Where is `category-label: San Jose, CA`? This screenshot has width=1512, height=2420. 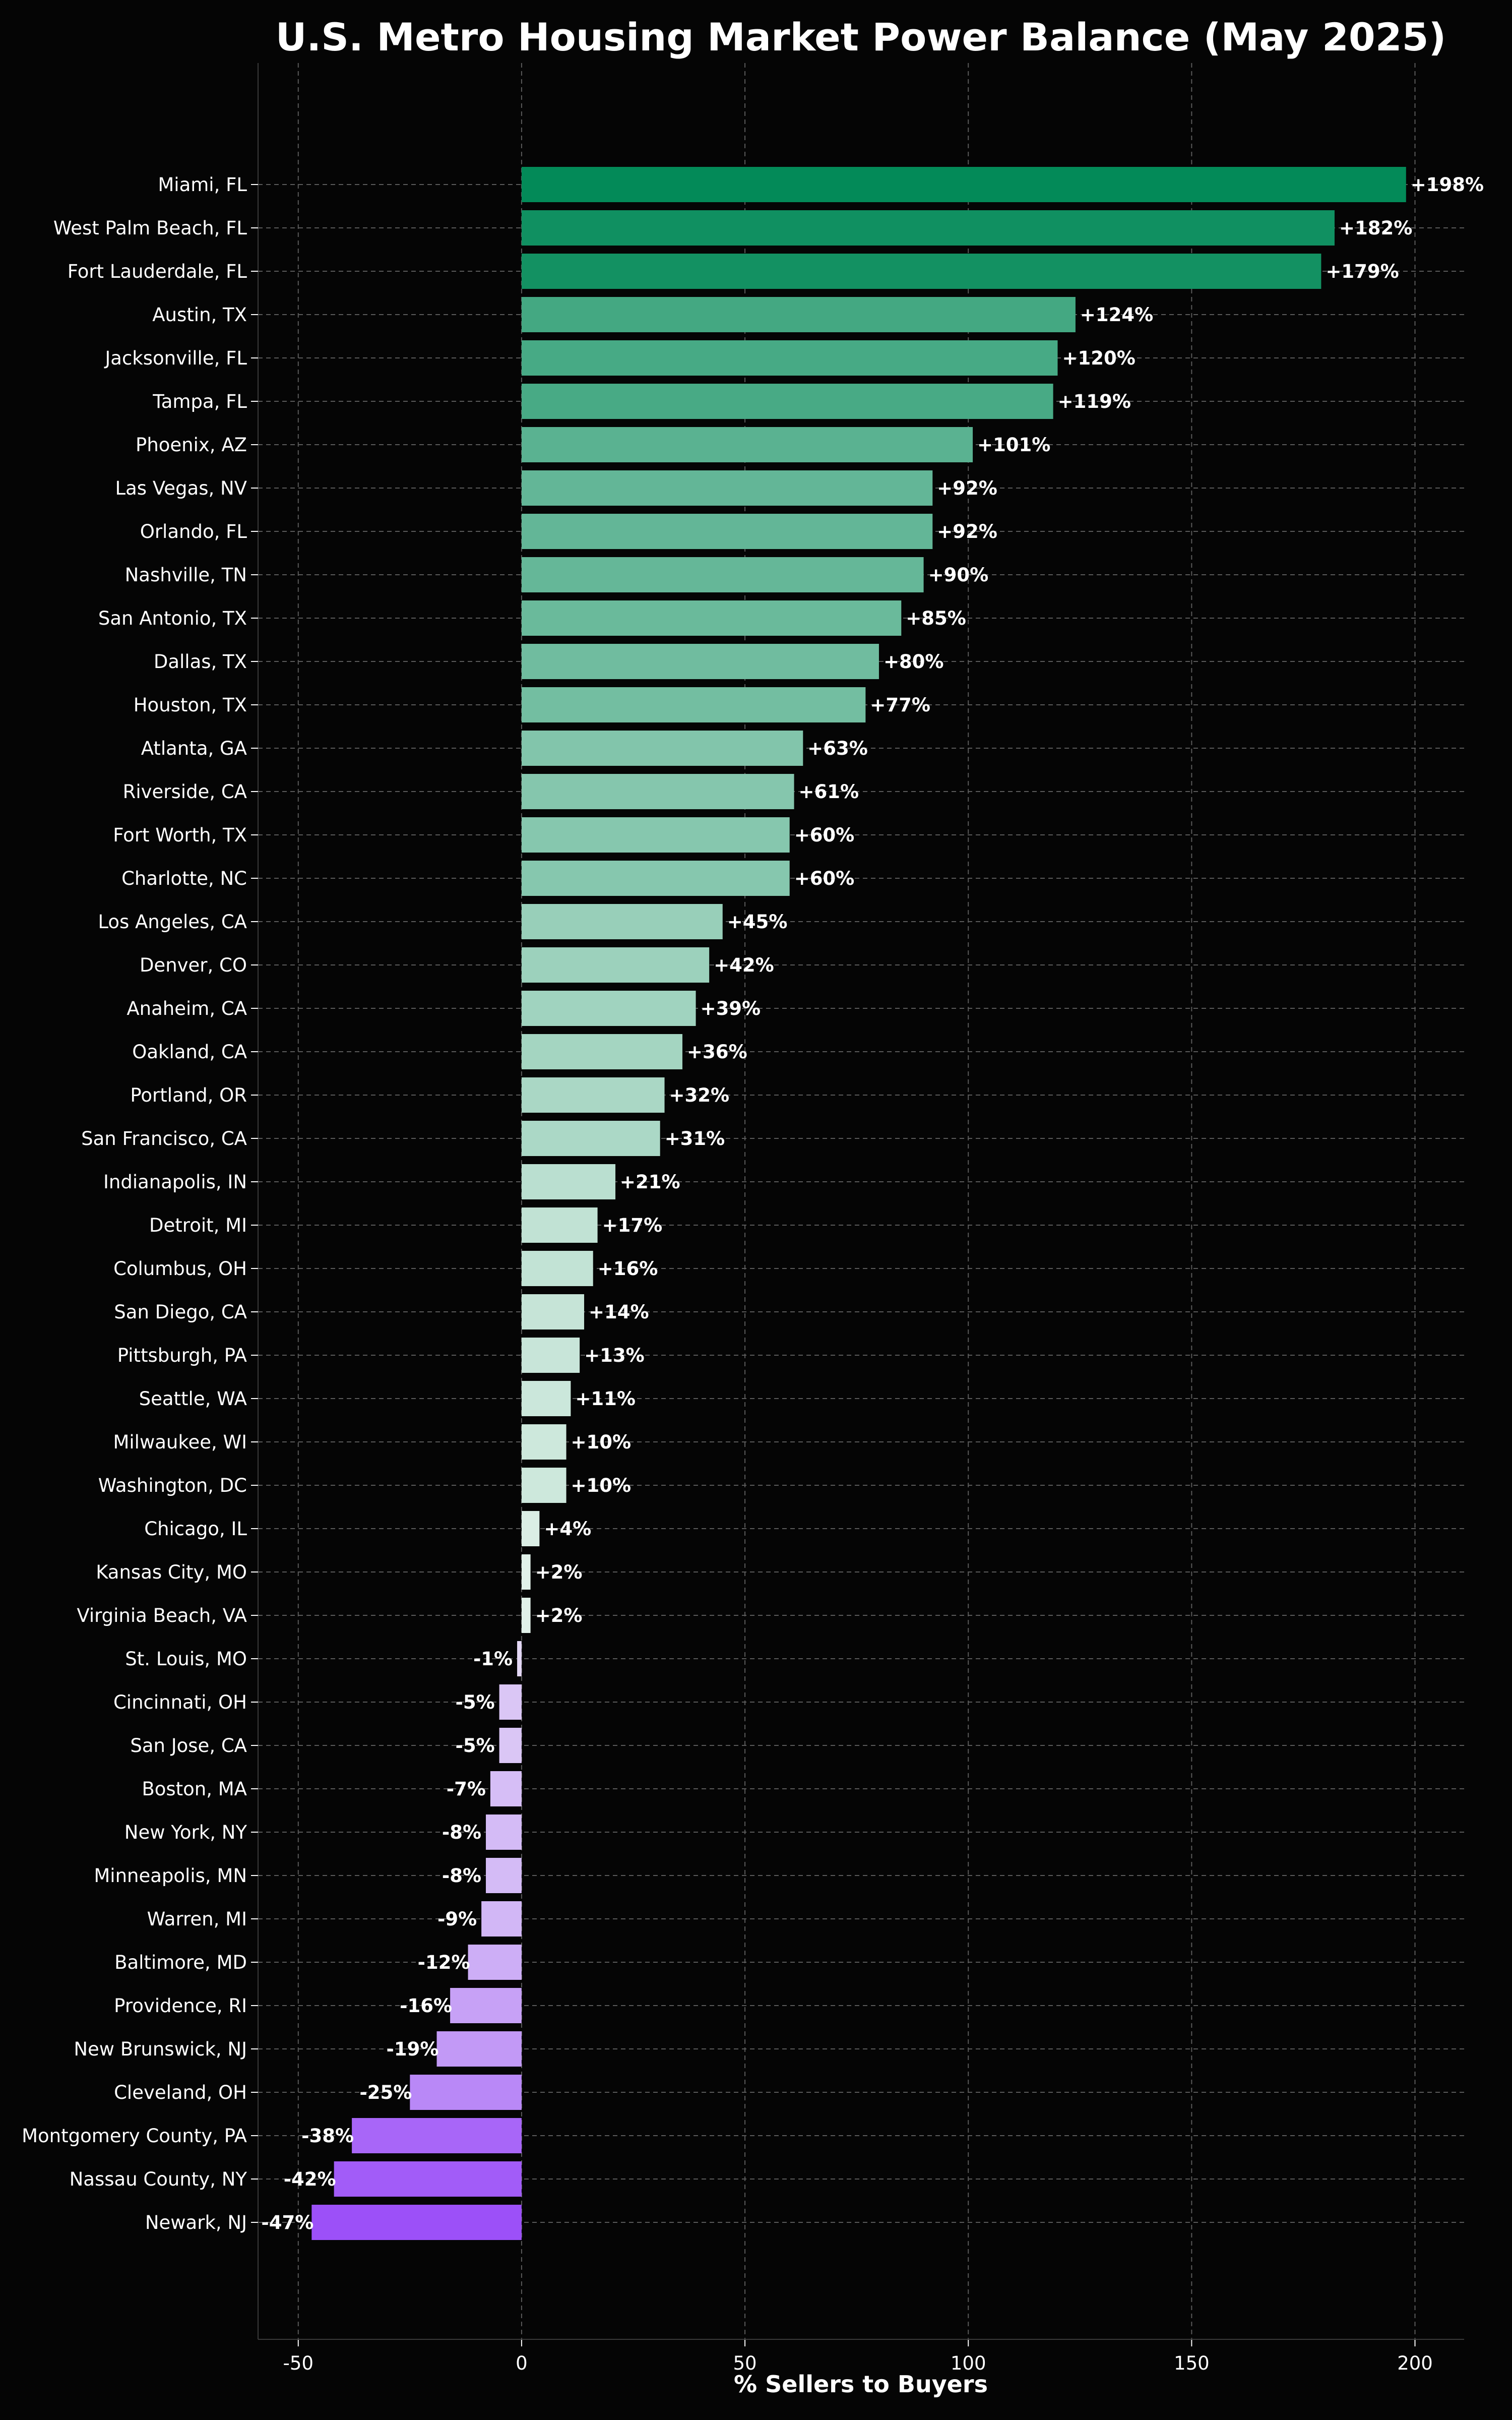 category-label: San Jose, CA is located at coordinates (188, 1746).